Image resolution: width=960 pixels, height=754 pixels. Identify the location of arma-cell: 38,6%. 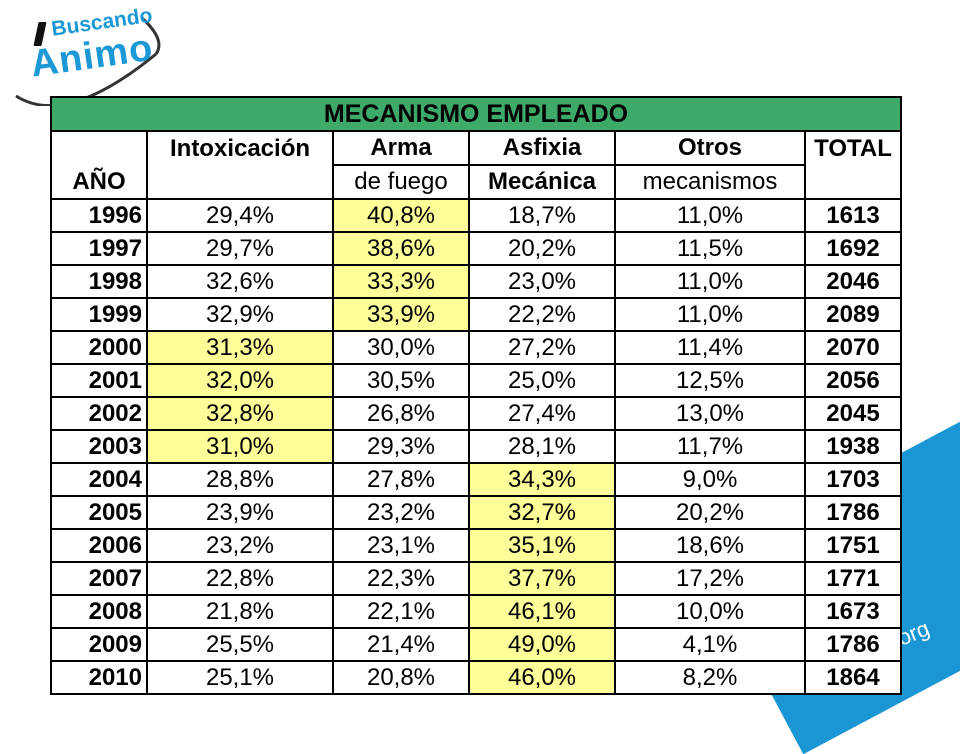
(401, 248).